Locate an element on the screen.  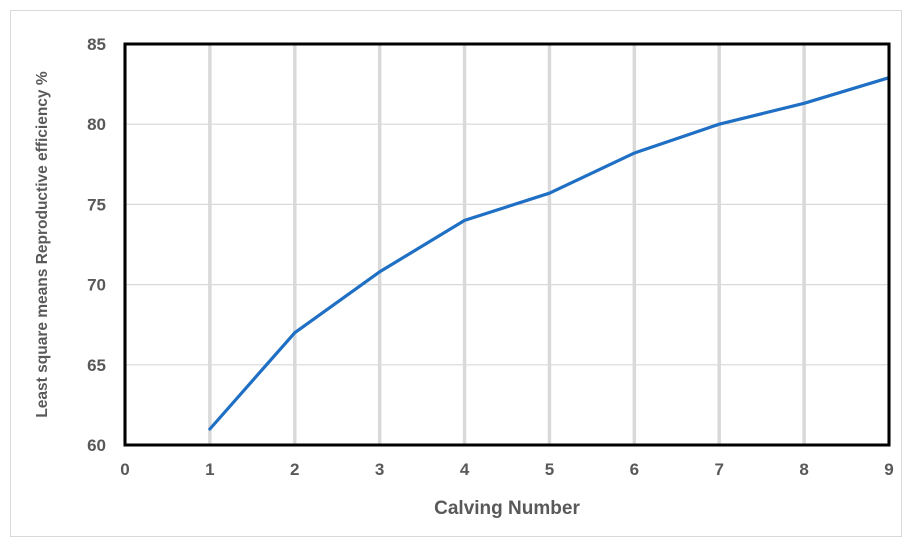
x-tick-label: 0 is located at coordinates (124, 469).